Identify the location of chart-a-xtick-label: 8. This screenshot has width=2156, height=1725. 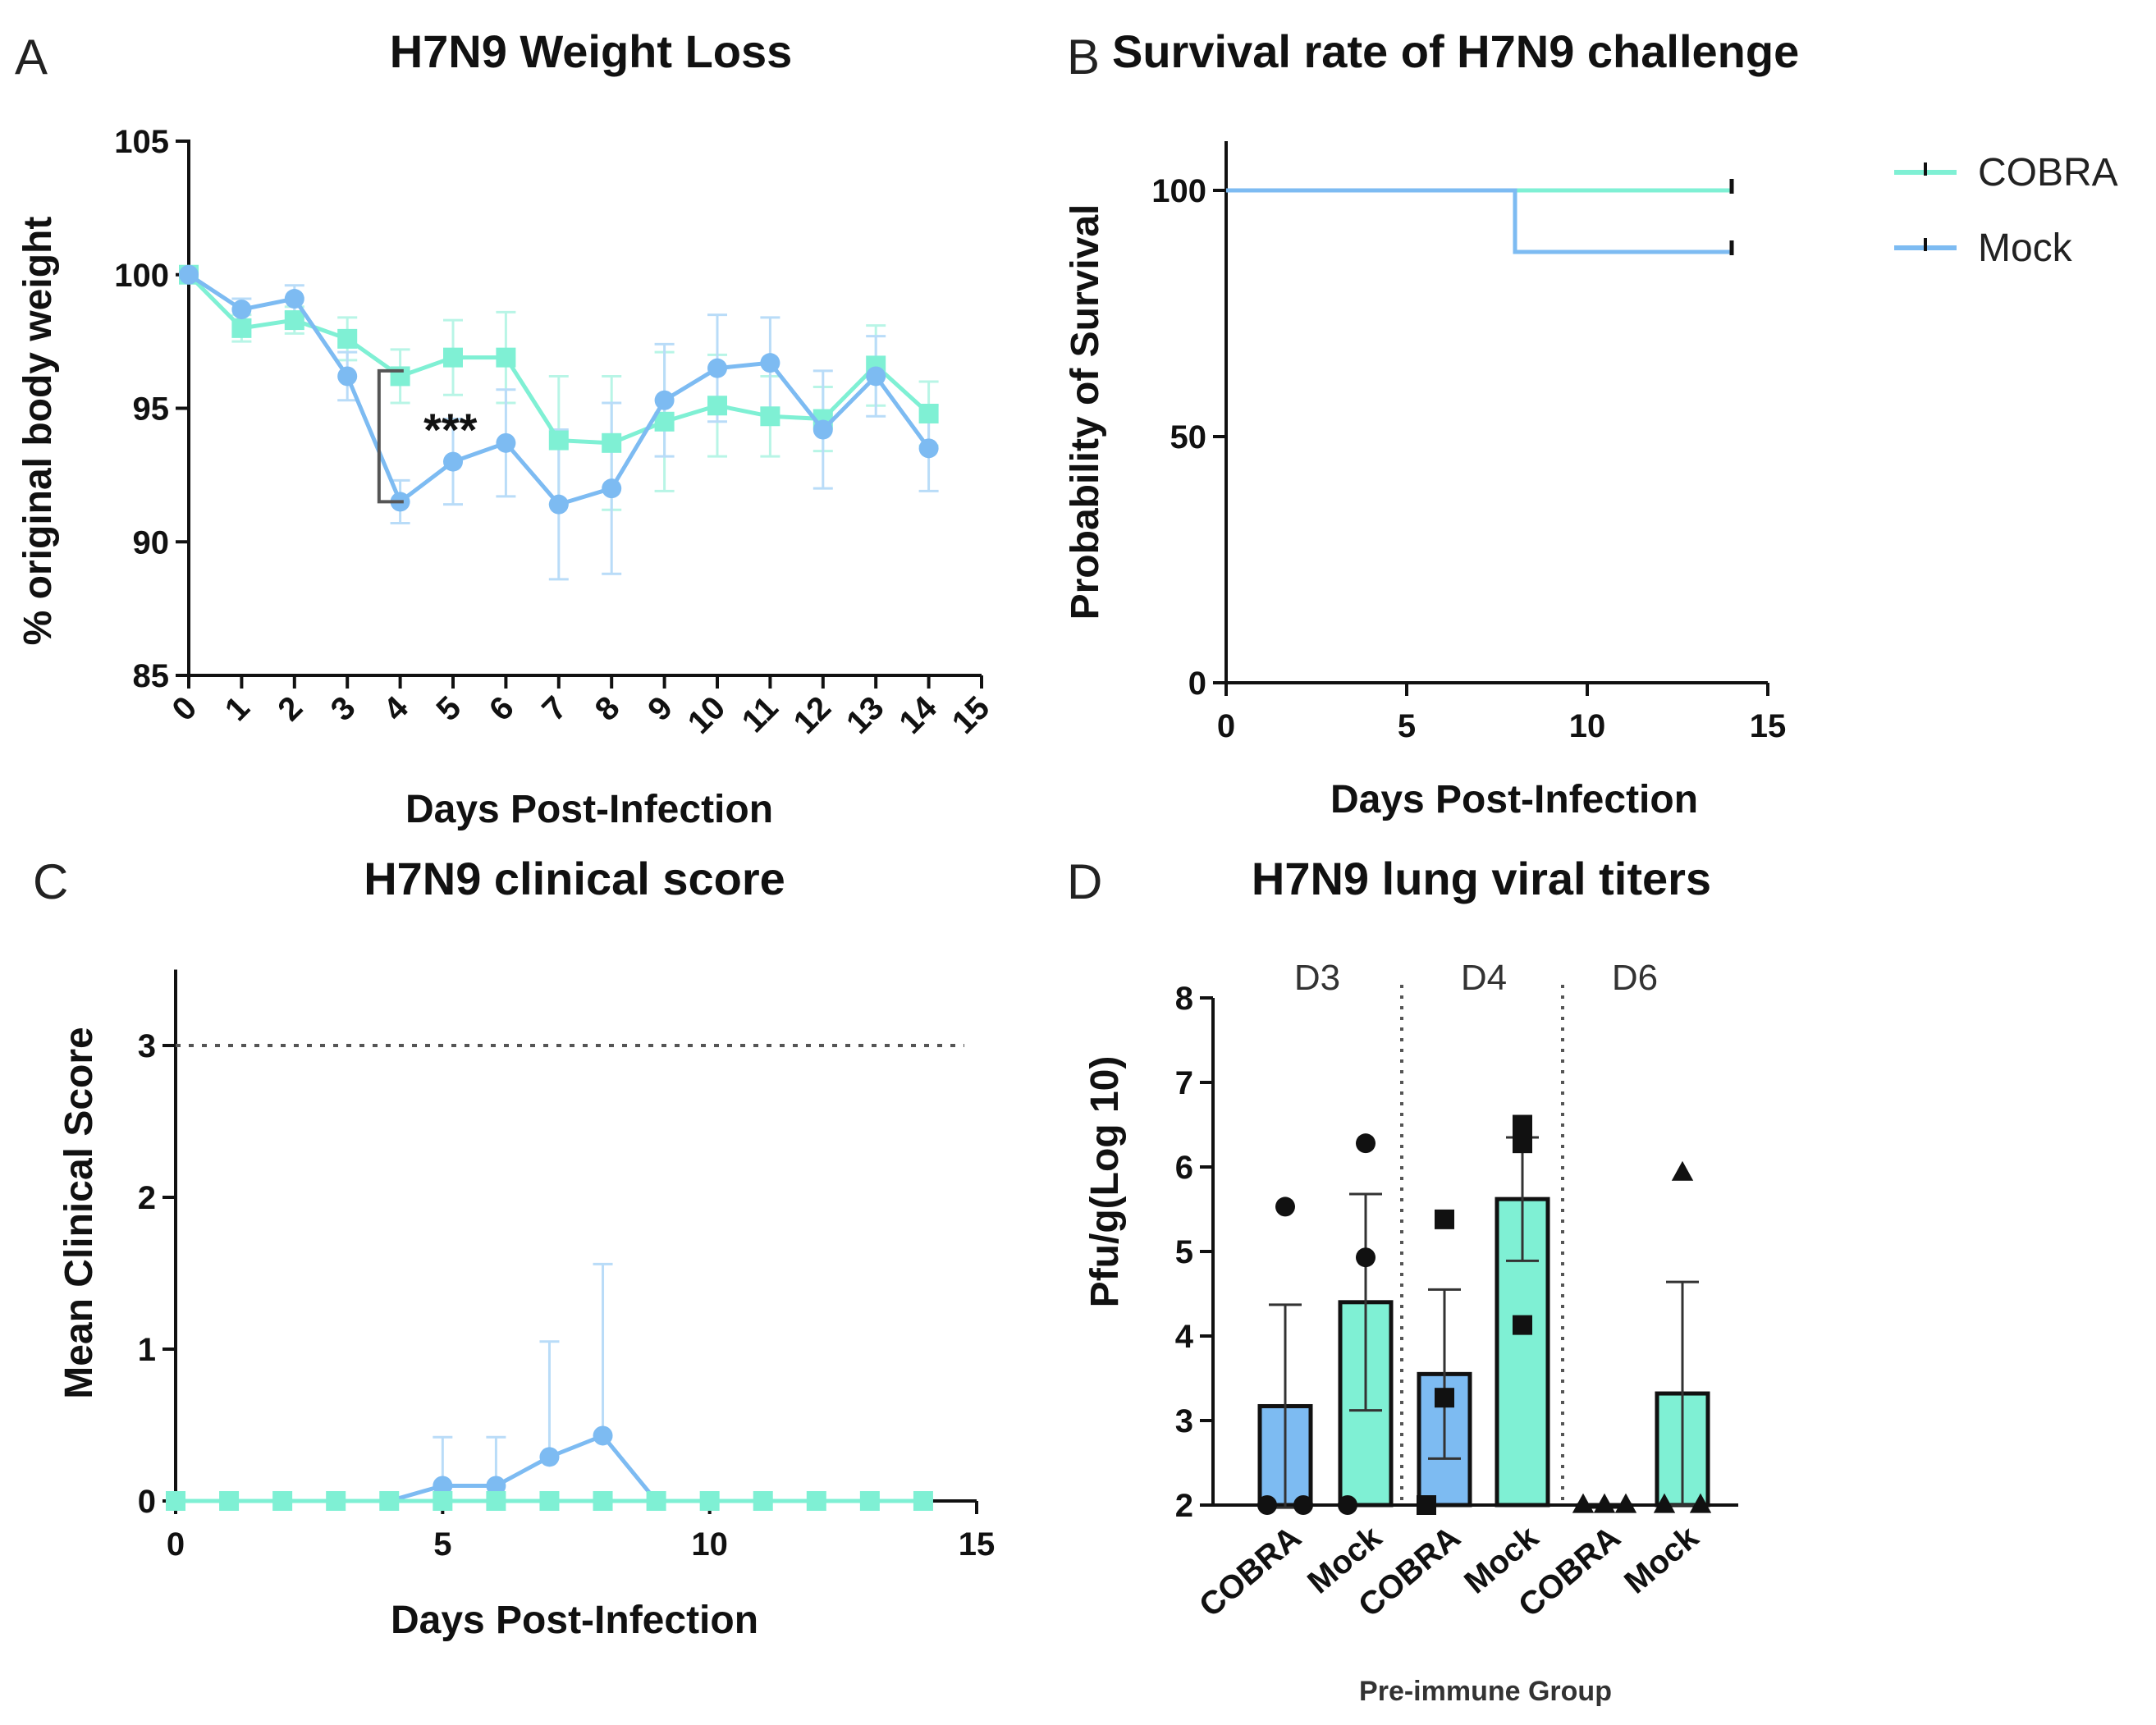
(607, 709).